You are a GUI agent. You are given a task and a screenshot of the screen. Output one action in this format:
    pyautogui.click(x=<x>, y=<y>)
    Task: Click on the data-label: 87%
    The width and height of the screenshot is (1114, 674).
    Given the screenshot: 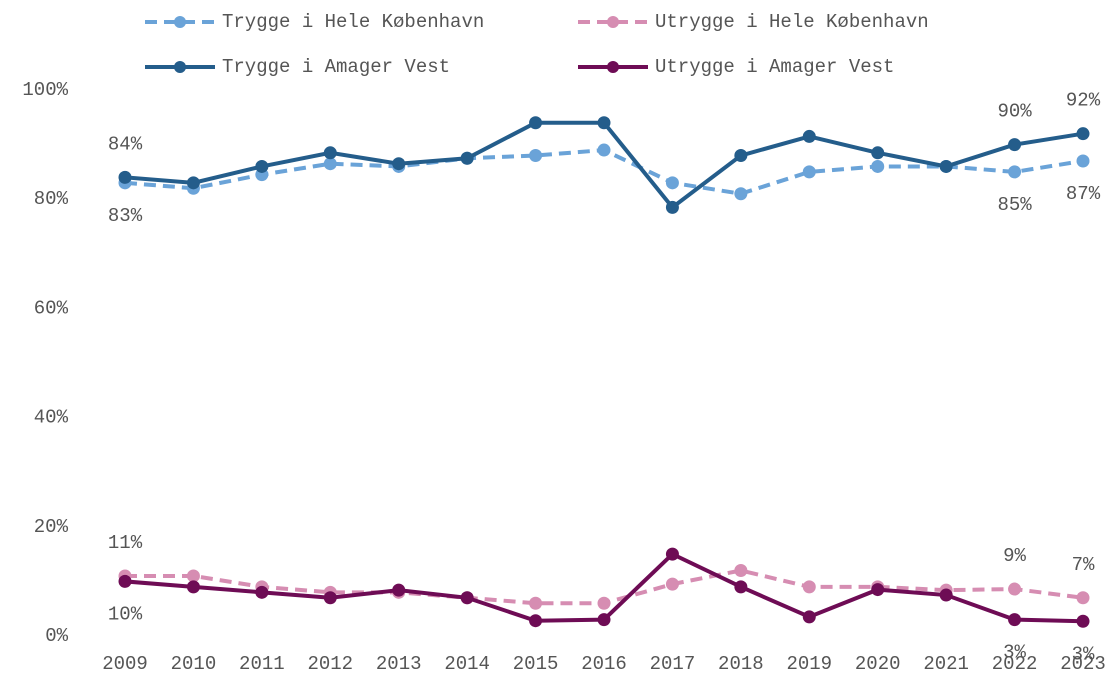 What is the action you would take?
    pyautogui.click(x=1083, y=194)
    